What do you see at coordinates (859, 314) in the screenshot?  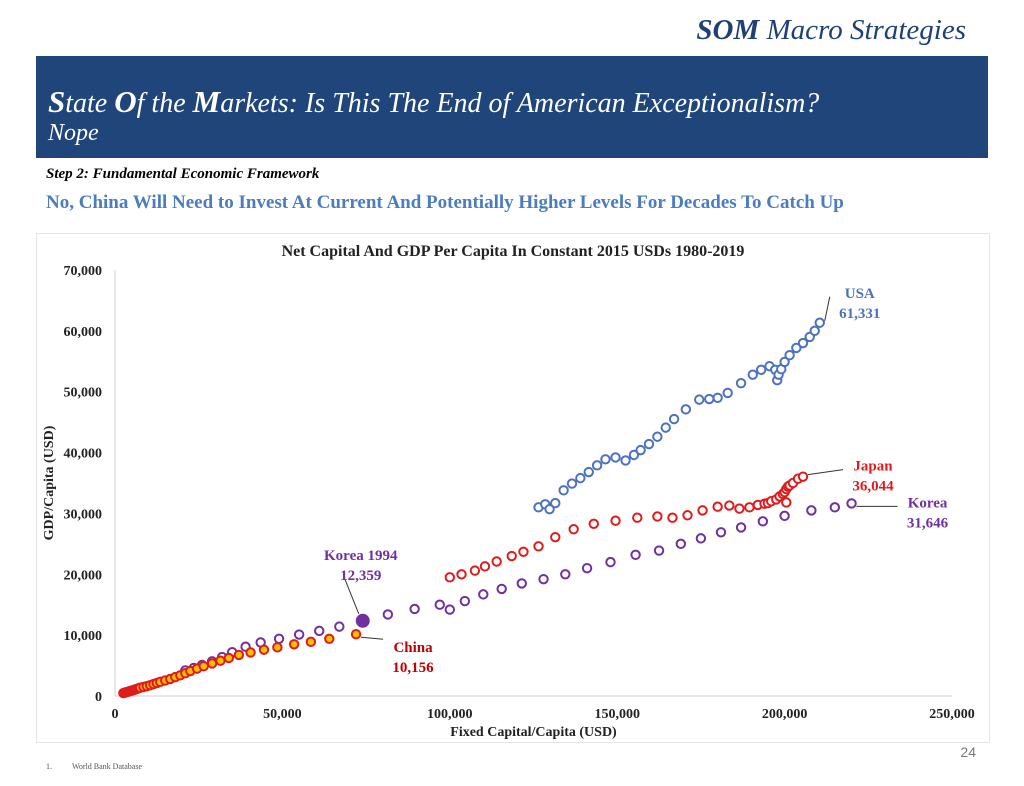 I see `annotation-usa-label: 61,331` at bounding box center [859, 314].